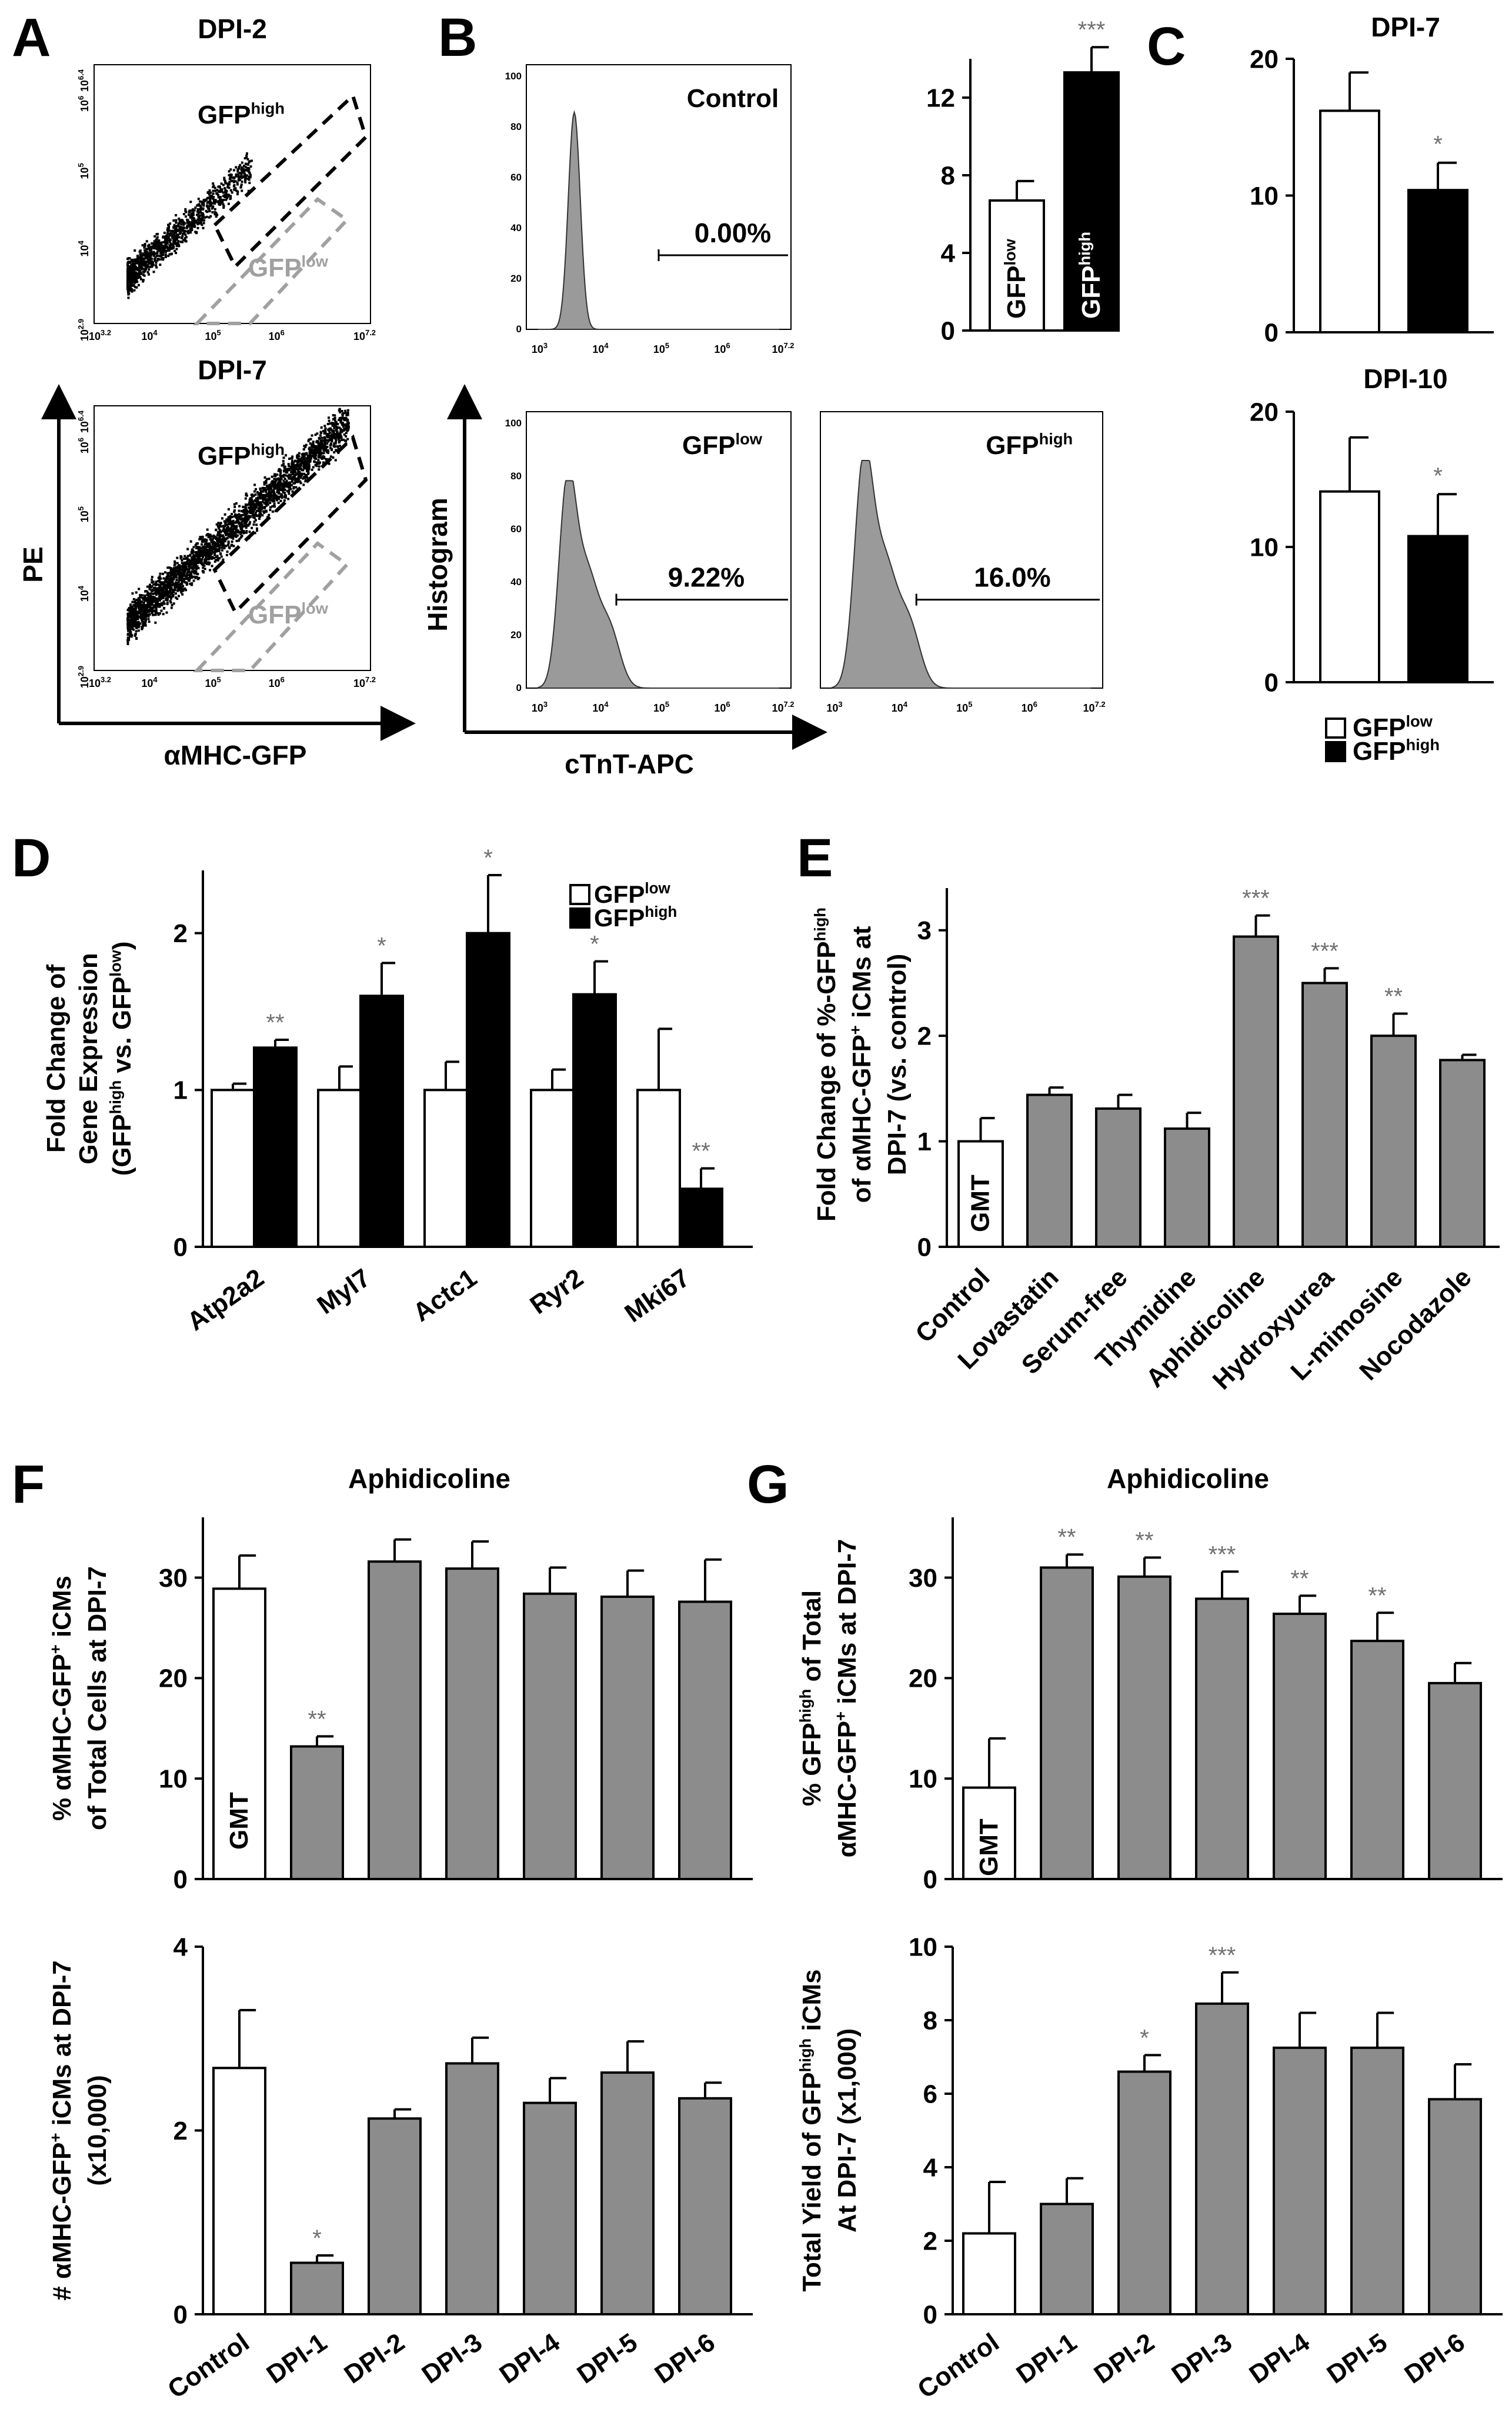 The height and width of the screenshot is (2436, 1512). I want to click on significance-stars: ***, so click(1092, 30).